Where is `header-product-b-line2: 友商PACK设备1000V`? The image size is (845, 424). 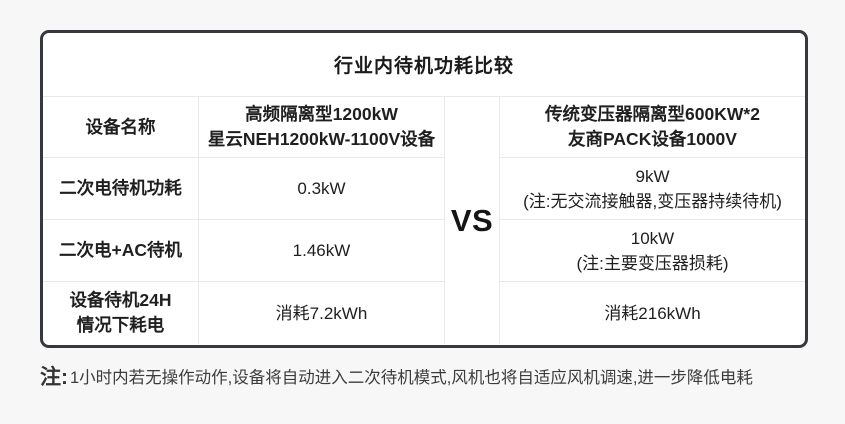 header-product-b-line2: 友商PACK设备1000V is located at coordinates (652, 139).